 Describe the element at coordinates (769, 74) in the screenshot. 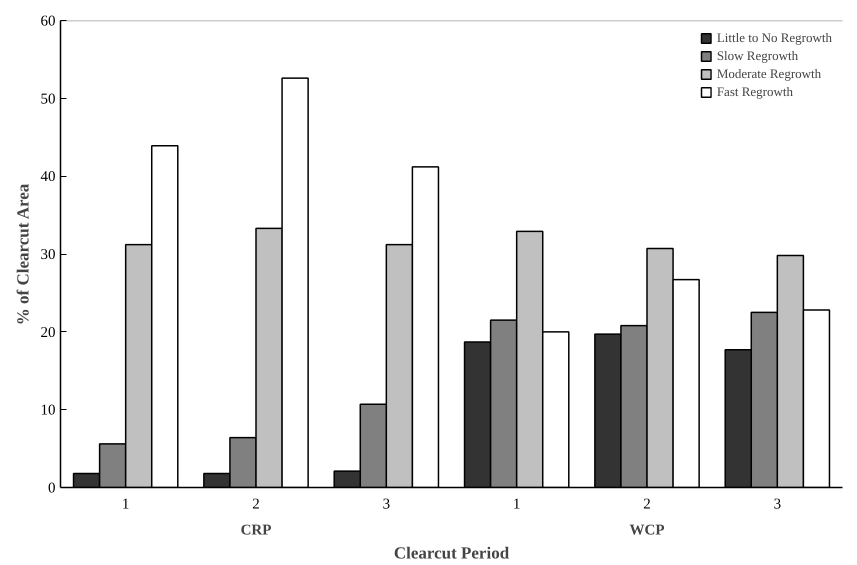

I see `legend-label: Moderate Regrowth` at that location.